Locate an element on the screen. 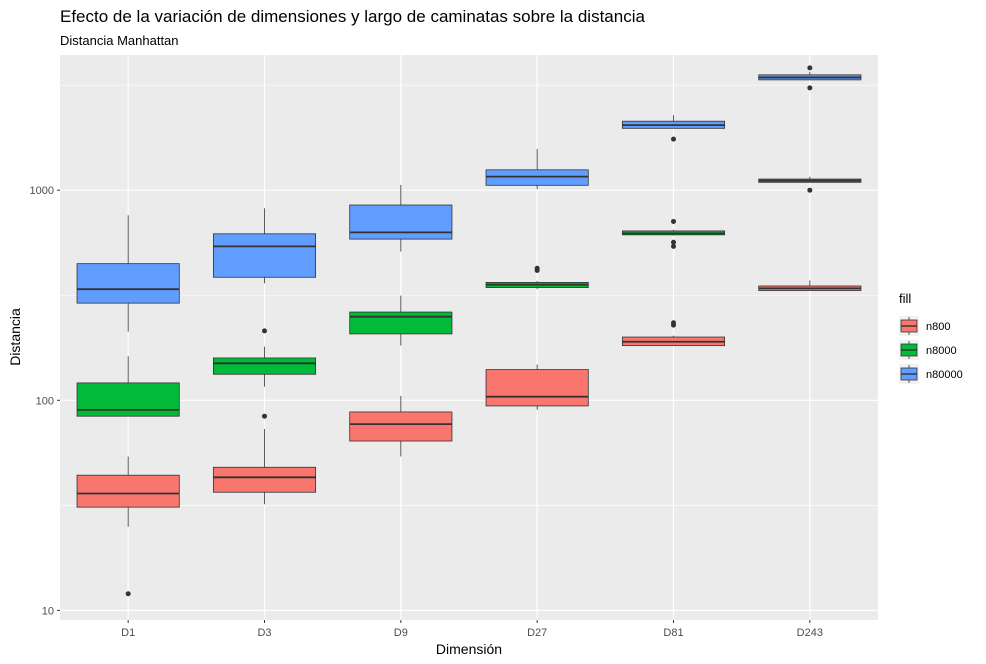 The image size is (986, 664). y-tick-label: 100 is located at coordinates (45, 401).